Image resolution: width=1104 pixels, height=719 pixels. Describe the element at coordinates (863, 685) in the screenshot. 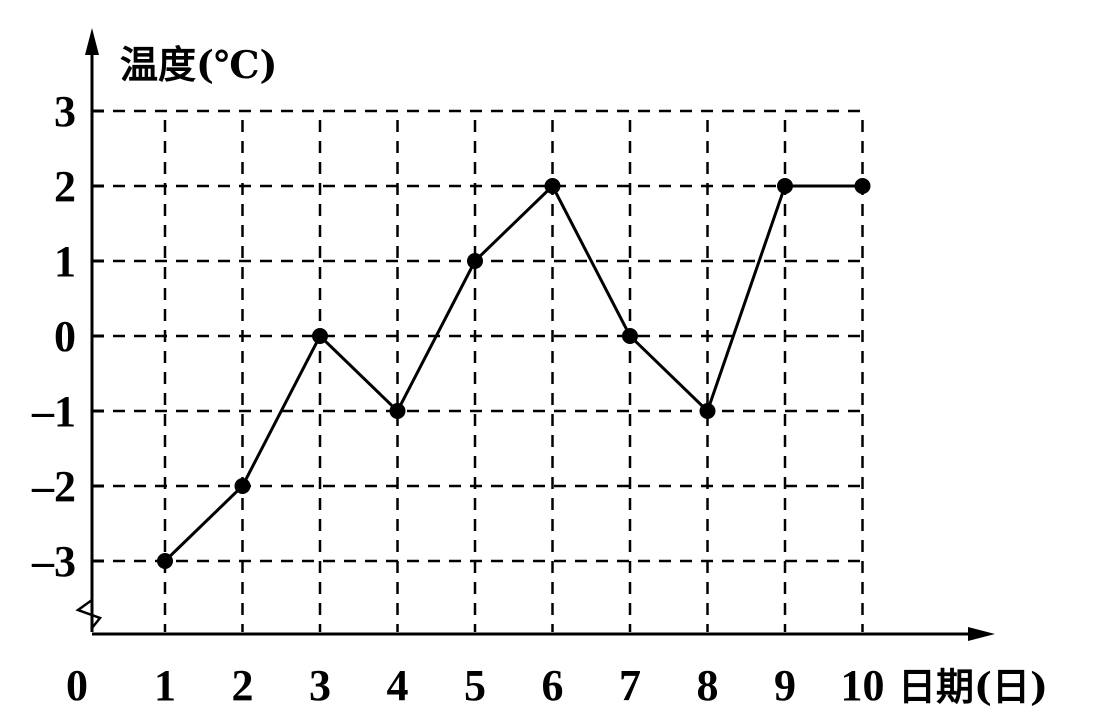

I see `x-tick-label: 10` at that location.